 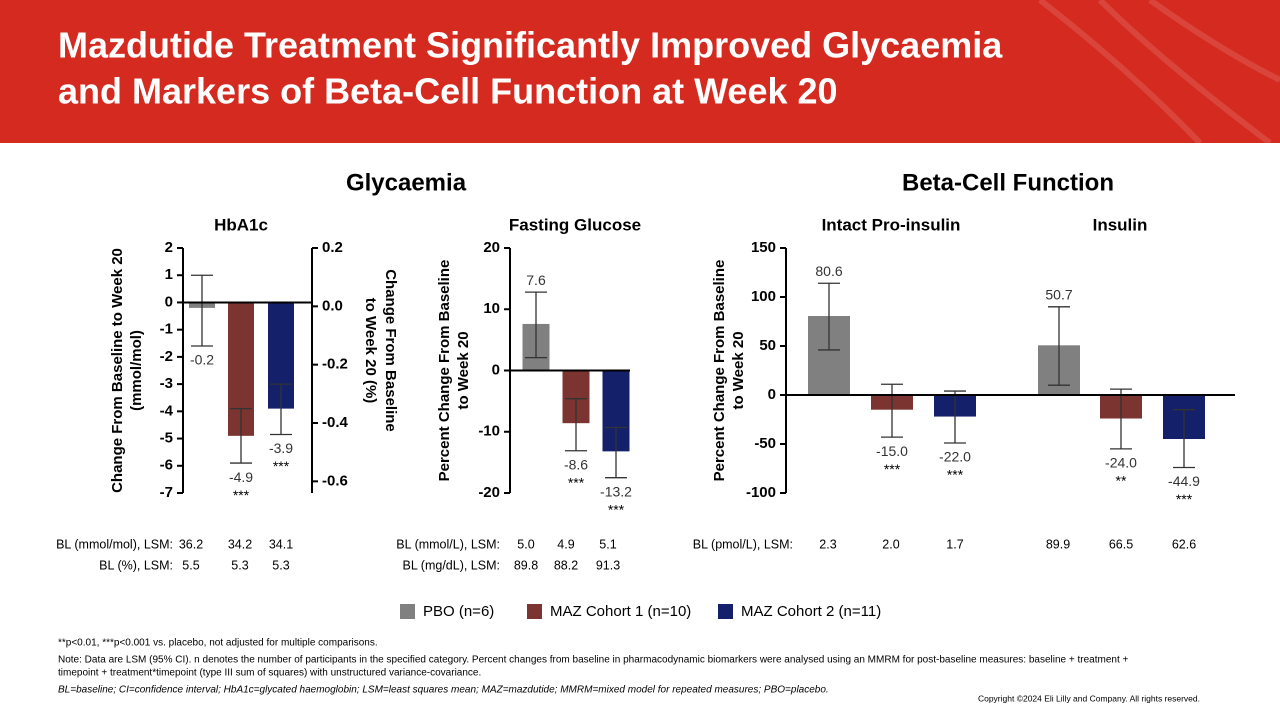 What do you see at coordinates (332, 305) in the screenshot?
I see `y2-tick-label: 0.0` at bounding box center [332, 305].